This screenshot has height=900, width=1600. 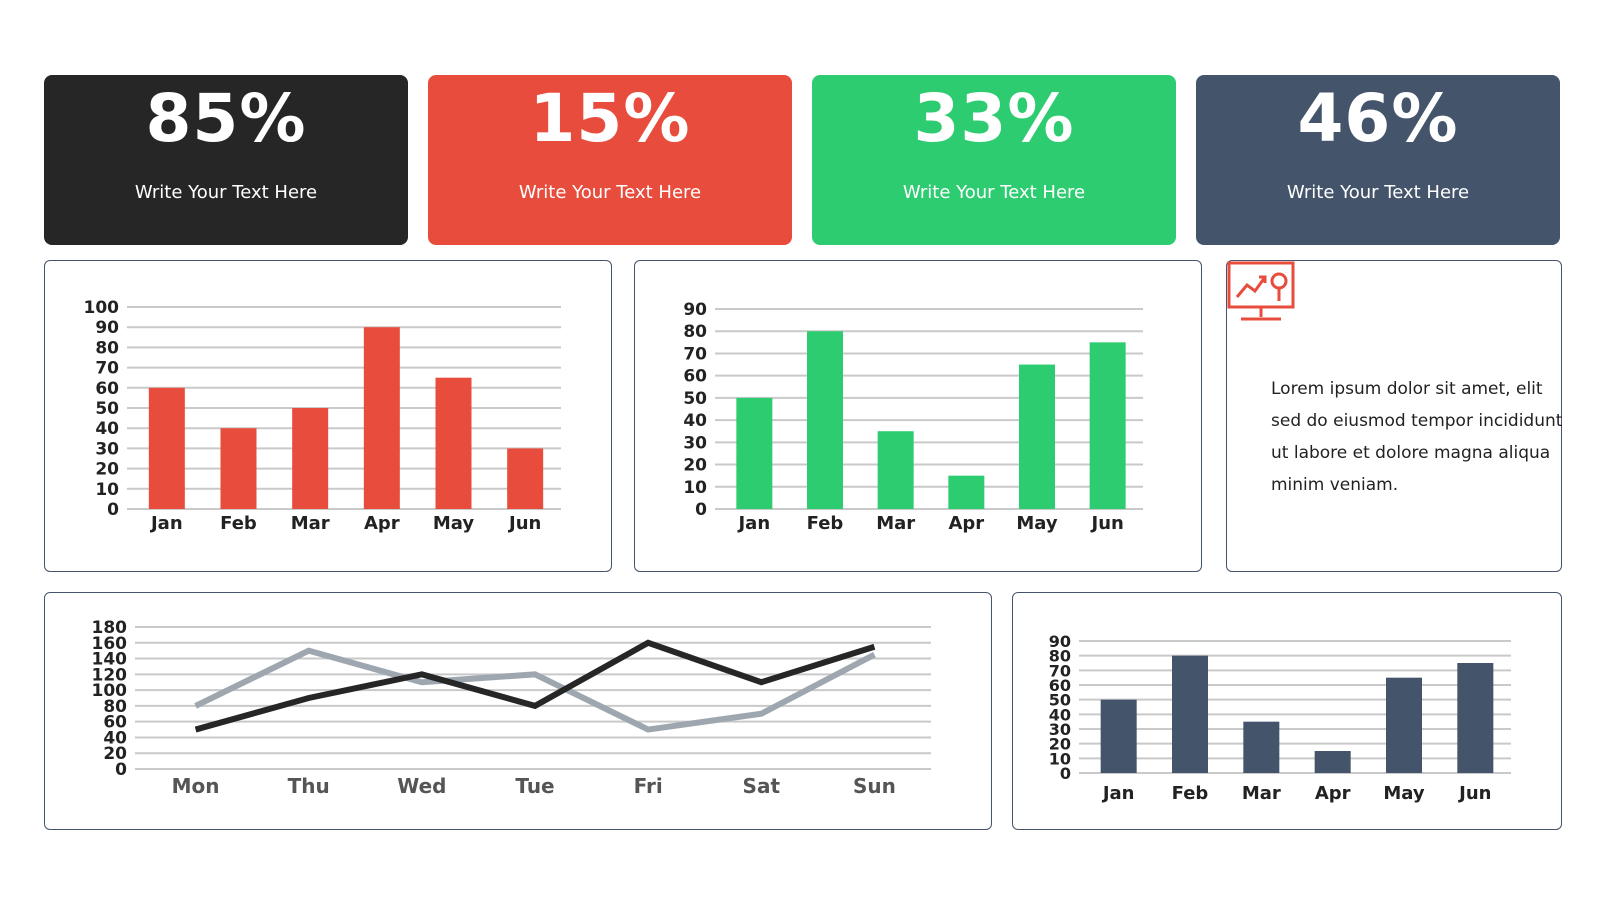 I want to click on x-tick-label: Sat, so click(x=762, y=786).